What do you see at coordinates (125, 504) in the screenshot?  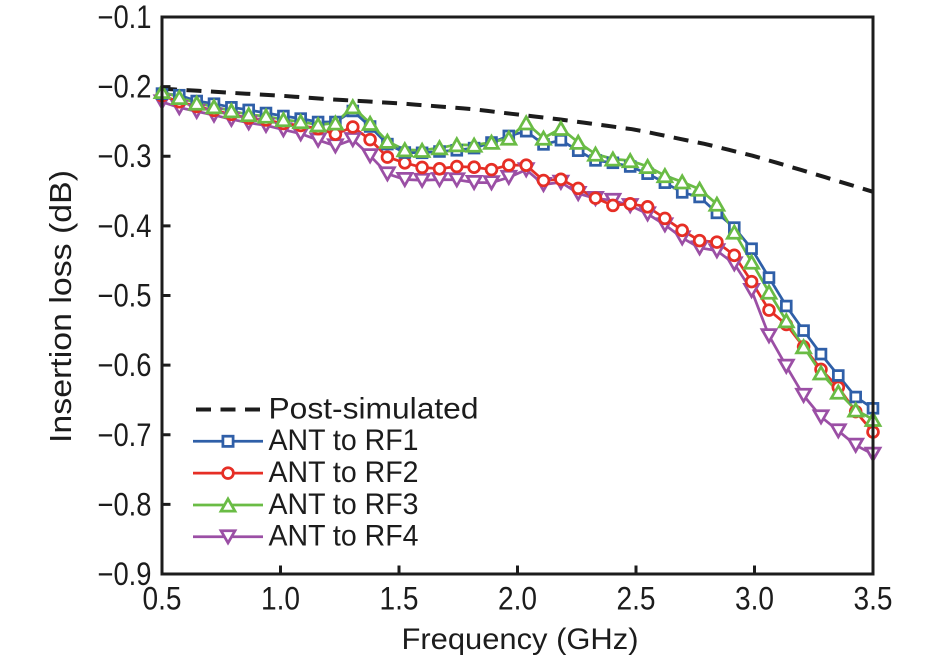 I see `svg-text: −0.8` at bounding box center [125, 504].